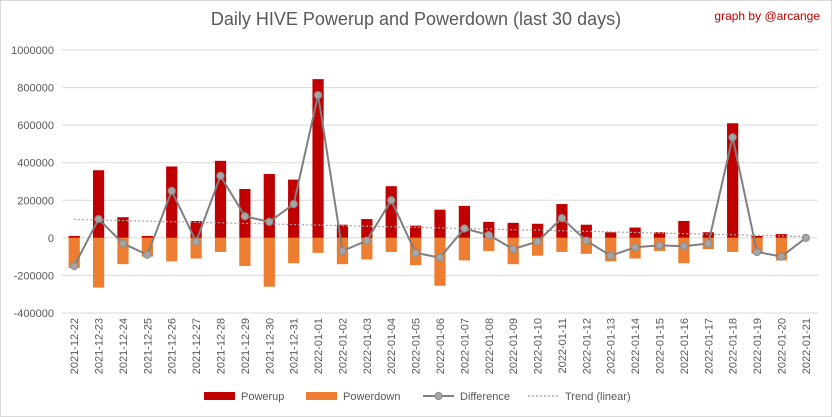  I want to click on x-tick-label: 2022-01-03, so click(368, 346).